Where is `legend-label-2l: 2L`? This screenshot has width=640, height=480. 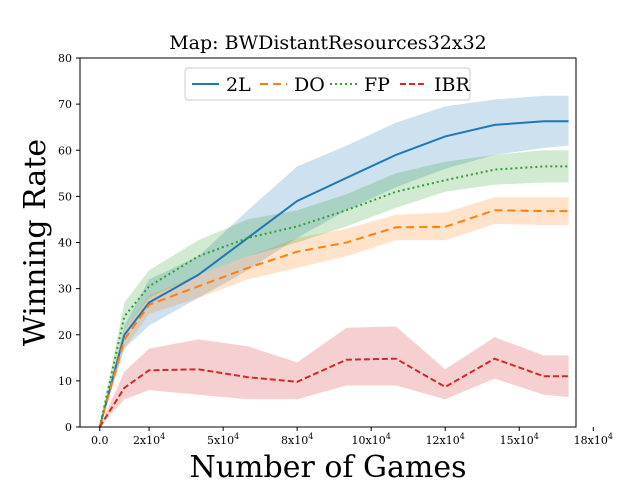
legend-label-2l: 2L is located at coordinates (238, 85).